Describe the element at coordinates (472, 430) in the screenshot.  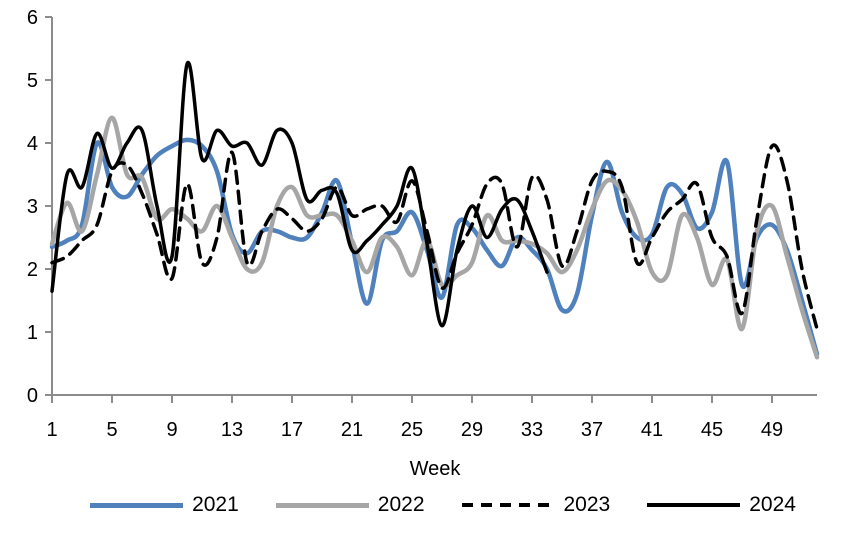
I see `x-tick-label: 29` at that location.